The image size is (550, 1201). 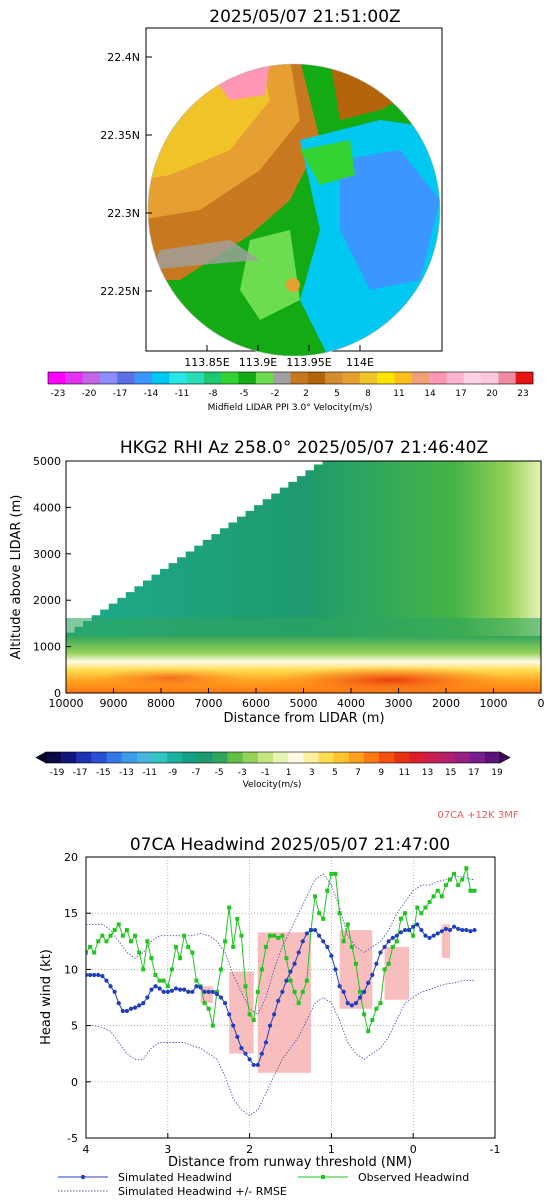 I want to click on rhi-colorbar: -19 -17 -15 -13 -11 -9 -7 -5 -3 -1 1 3 5 7 9 11 13 15 17 19, so click(x=273, y=764).